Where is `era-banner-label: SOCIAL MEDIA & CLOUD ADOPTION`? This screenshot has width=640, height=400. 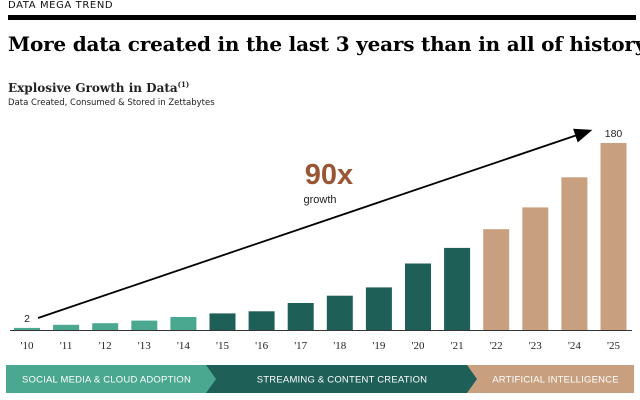 era-banner-label: SOCIAL MEDIA & CLOUD ADOPTION is located at coordinates (106, 380).